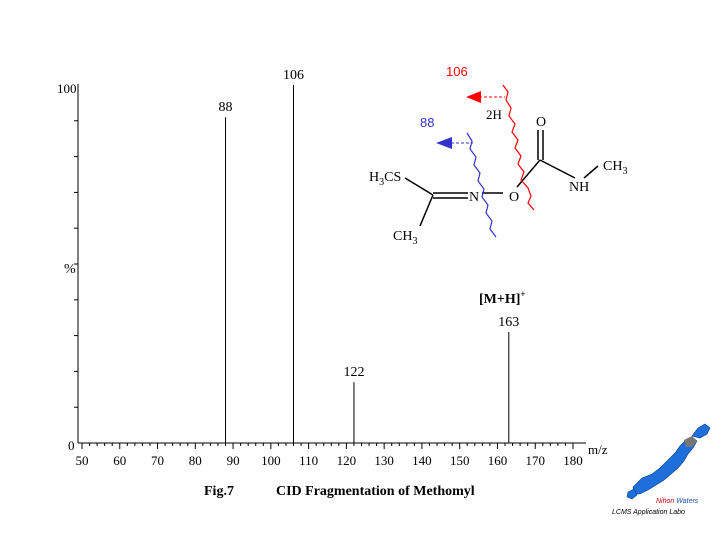 The width and height of the screenshot is (720, 540). I want to click on red-cleavage: 106, so click(490, 137).